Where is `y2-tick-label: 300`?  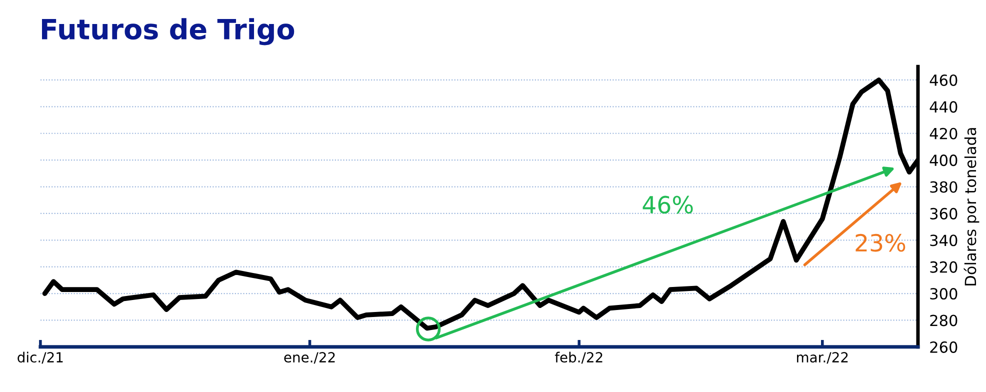
y2-tick-label: 300 is located at coordinates (944, 294).